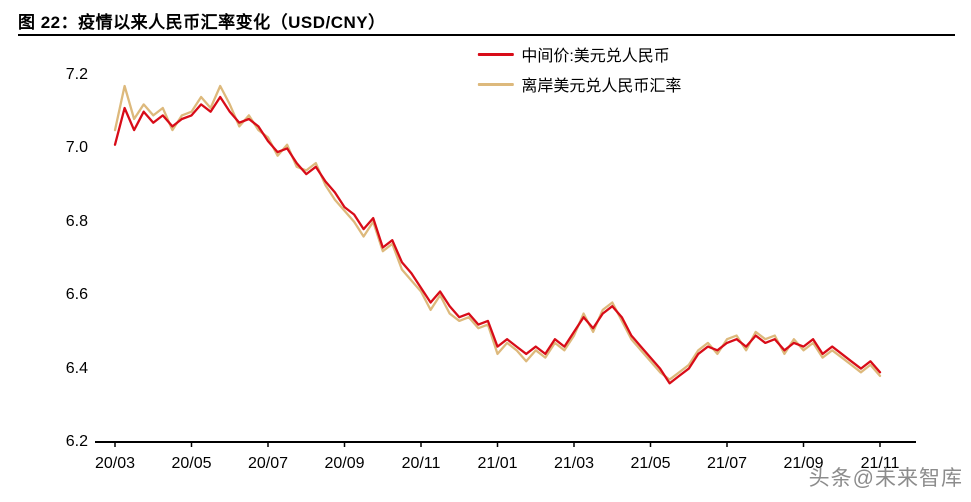 Image resolution: width=971 pixels, height=502 pixels. Describe the element at coordinates (495, 84) in the screenshot. I see `legend-line-swatch-tan` at that location.